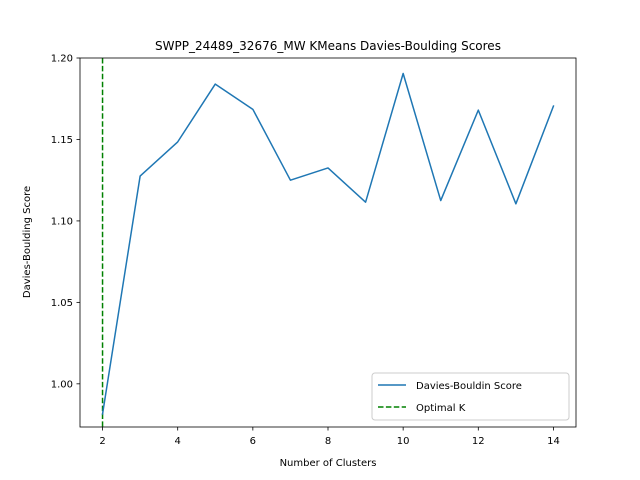  I want to click on legend-box, so click(470, 396).